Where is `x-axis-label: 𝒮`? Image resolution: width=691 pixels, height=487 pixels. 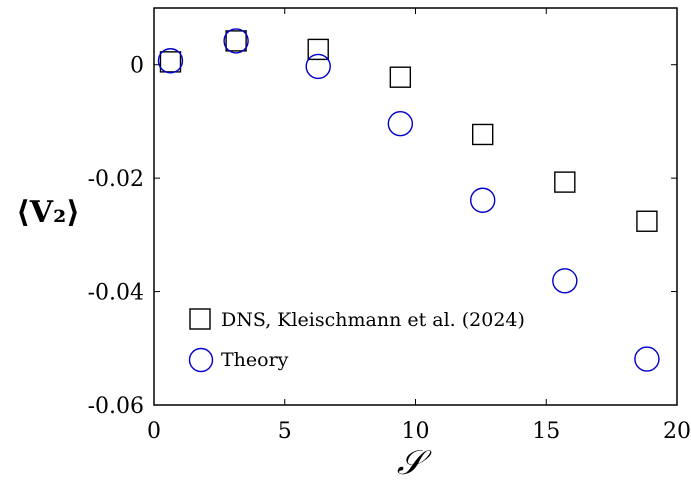
x-axis-label: 𝒮 is located at coordinates (414, 463).